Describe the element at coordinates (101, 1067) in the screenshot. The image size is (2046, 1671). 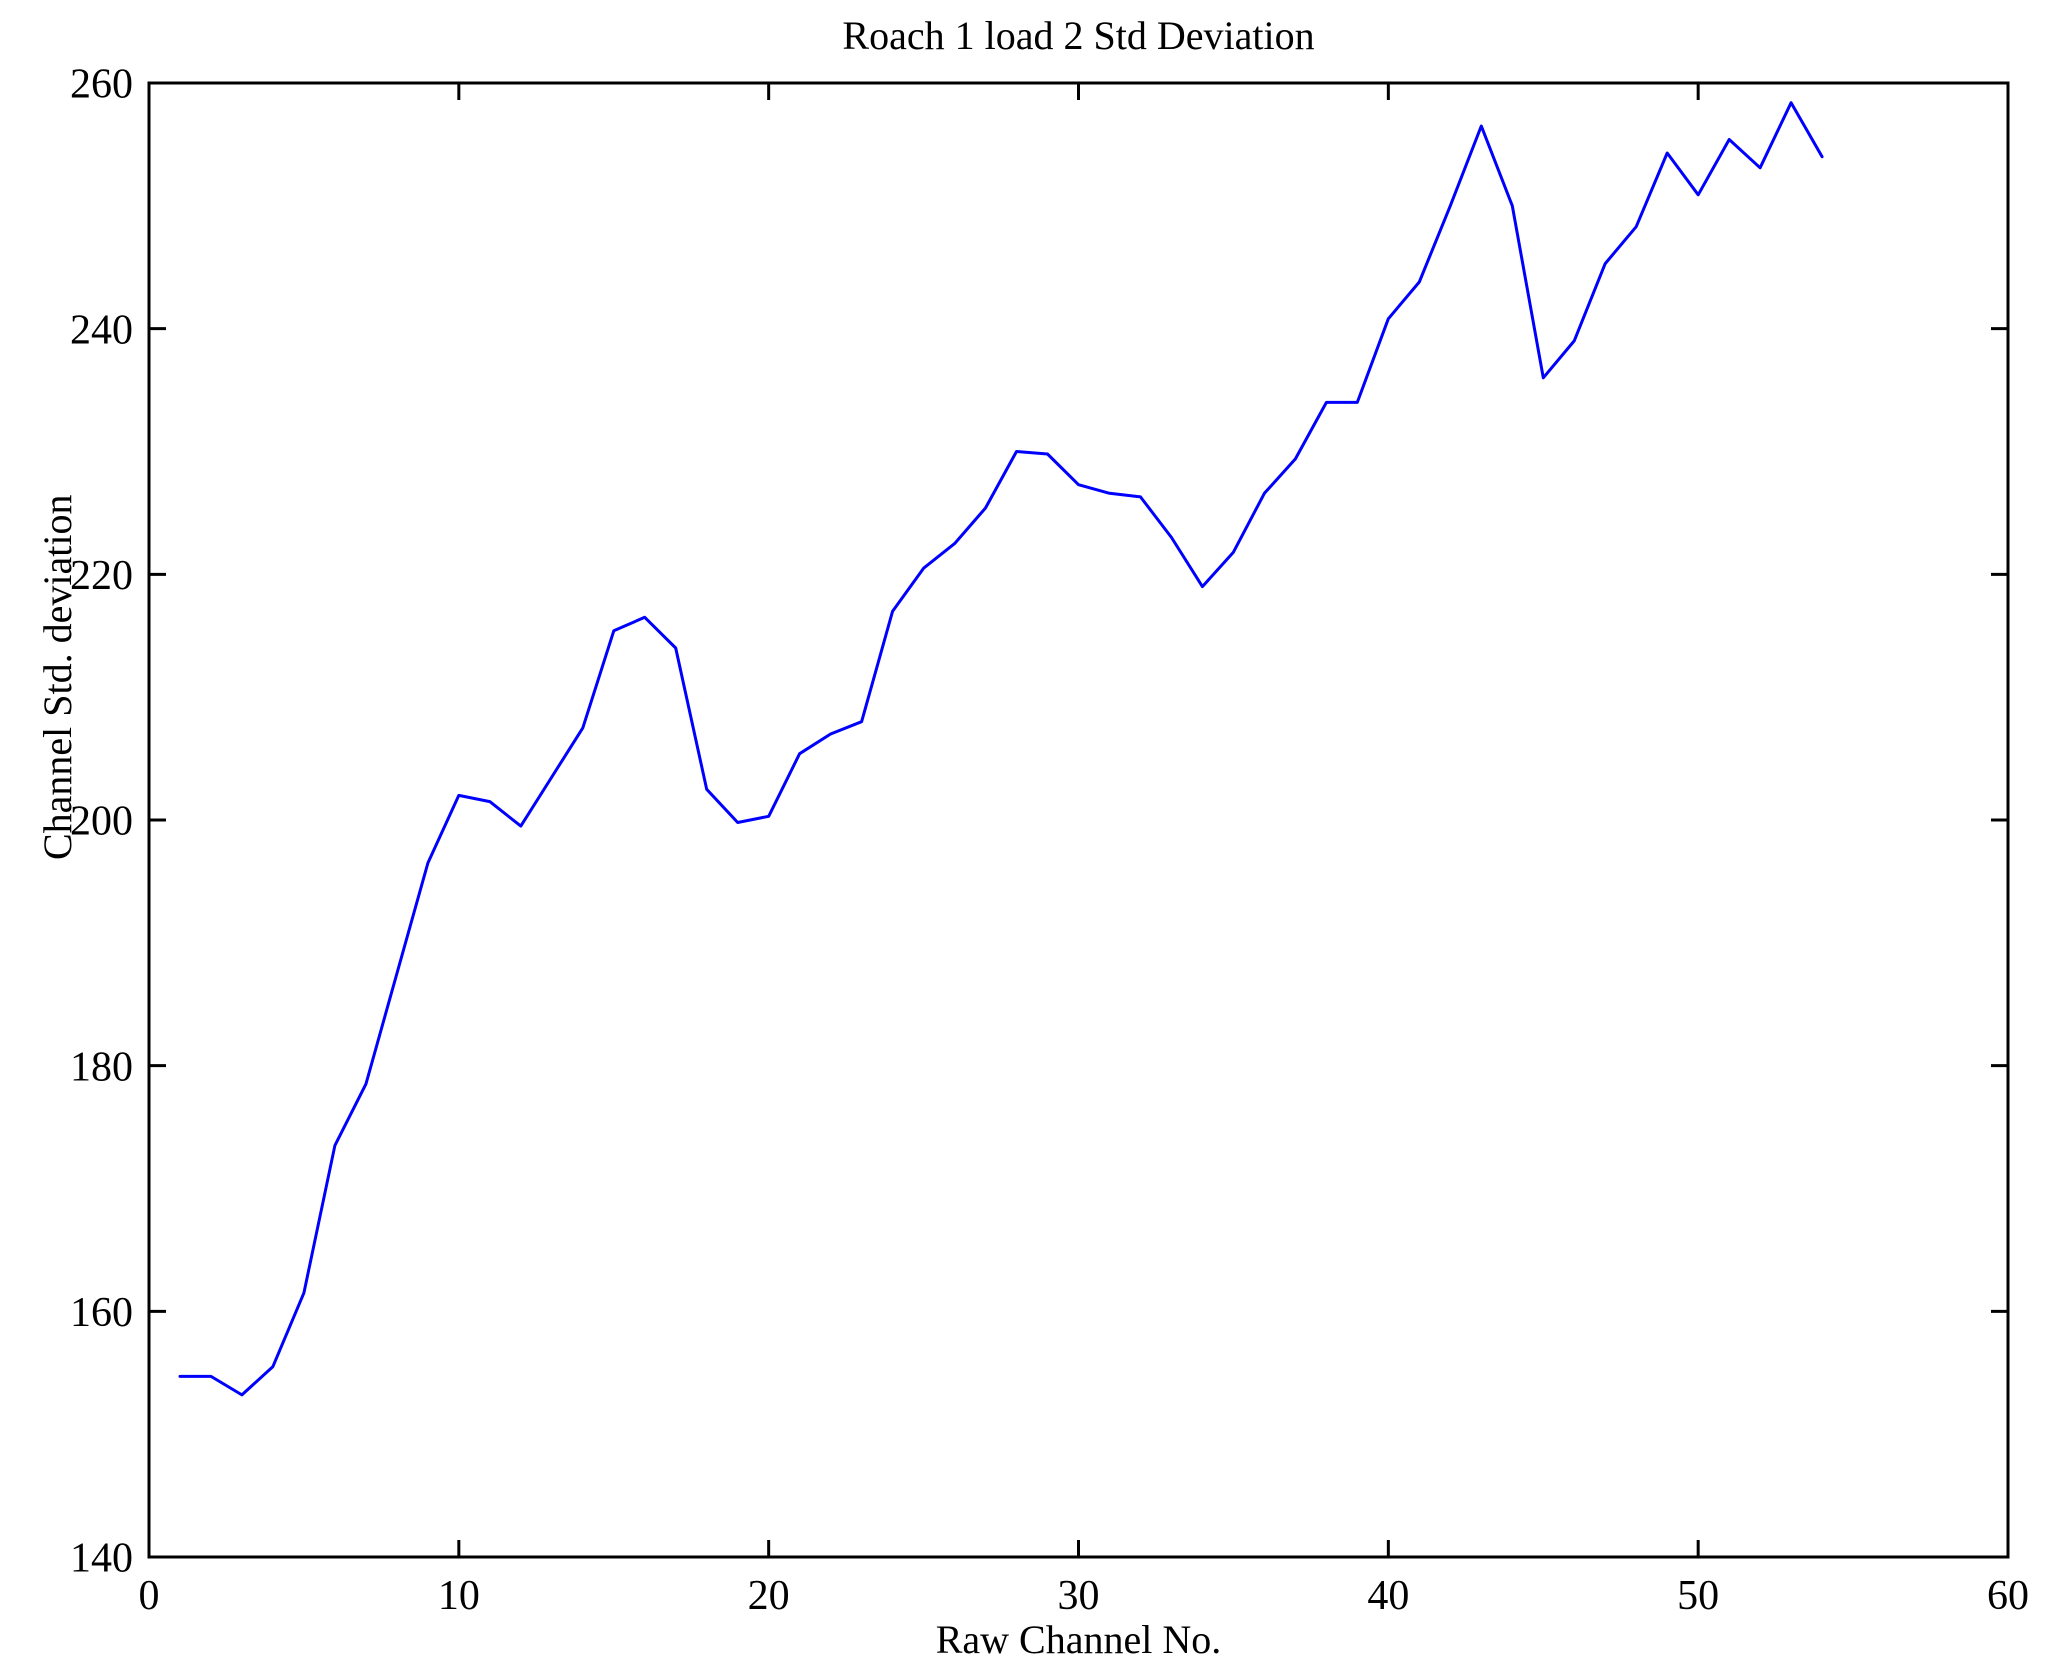
I see `y-tick-label: 180` at that location.